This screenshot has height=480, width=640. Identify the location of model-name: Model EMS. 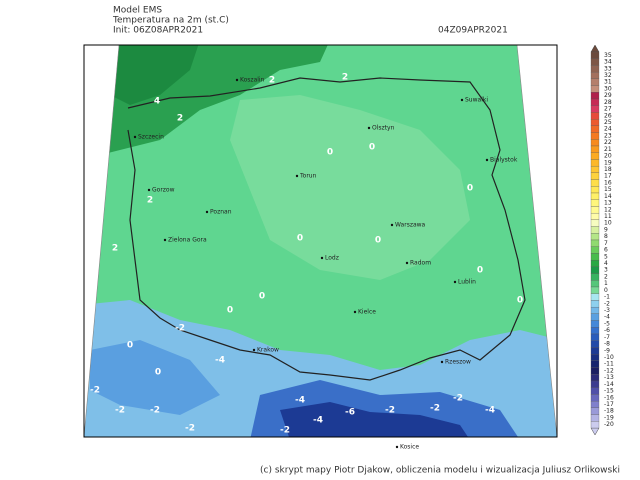
(137, 11).